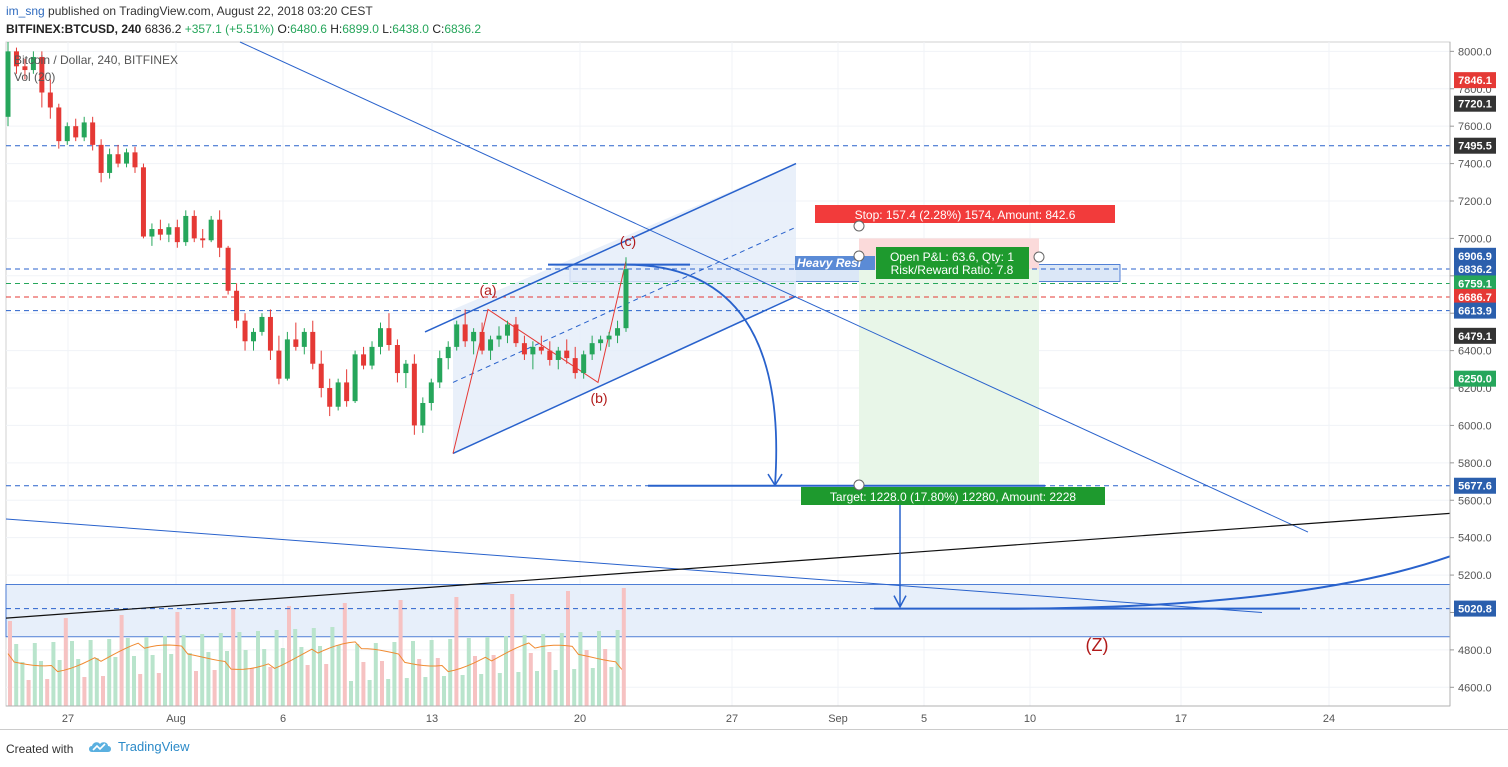  What do you see at coordinates (316, 647) in the screenshot?
I see `volume-bars` at bounding box center [316, 647].